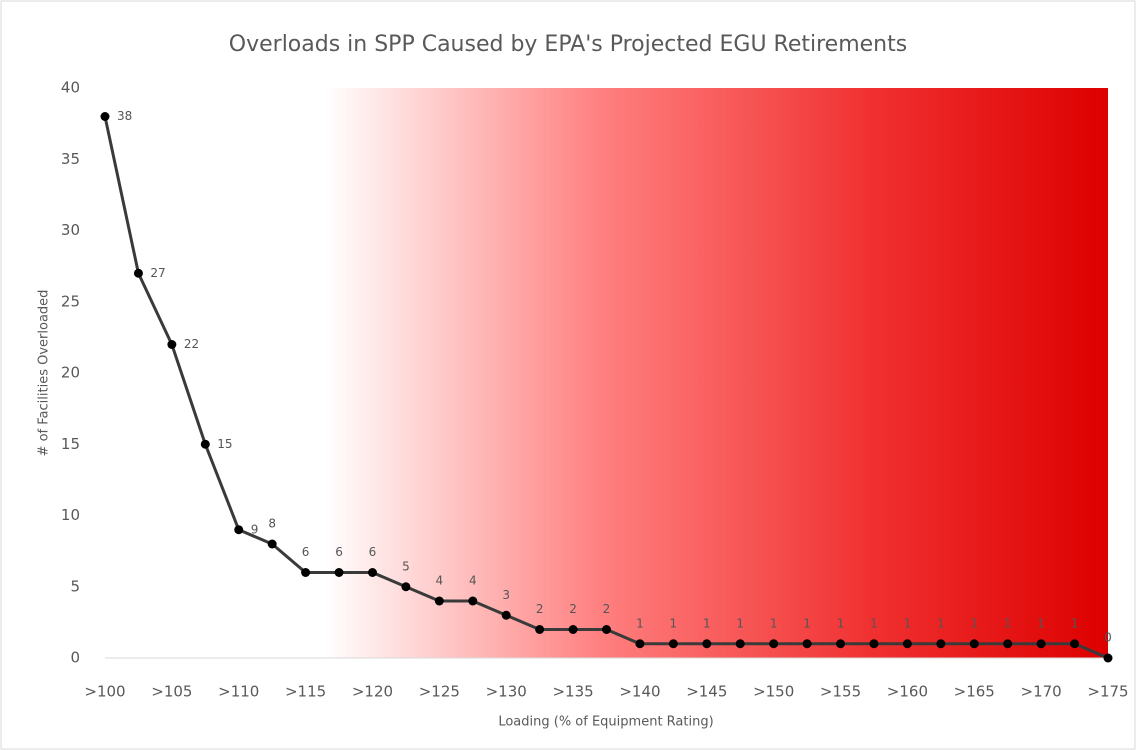 The image size is (1136, 750). Describe the element at coordinates (191, 344) in the screenshot. I see `data-label: 22` at that location.